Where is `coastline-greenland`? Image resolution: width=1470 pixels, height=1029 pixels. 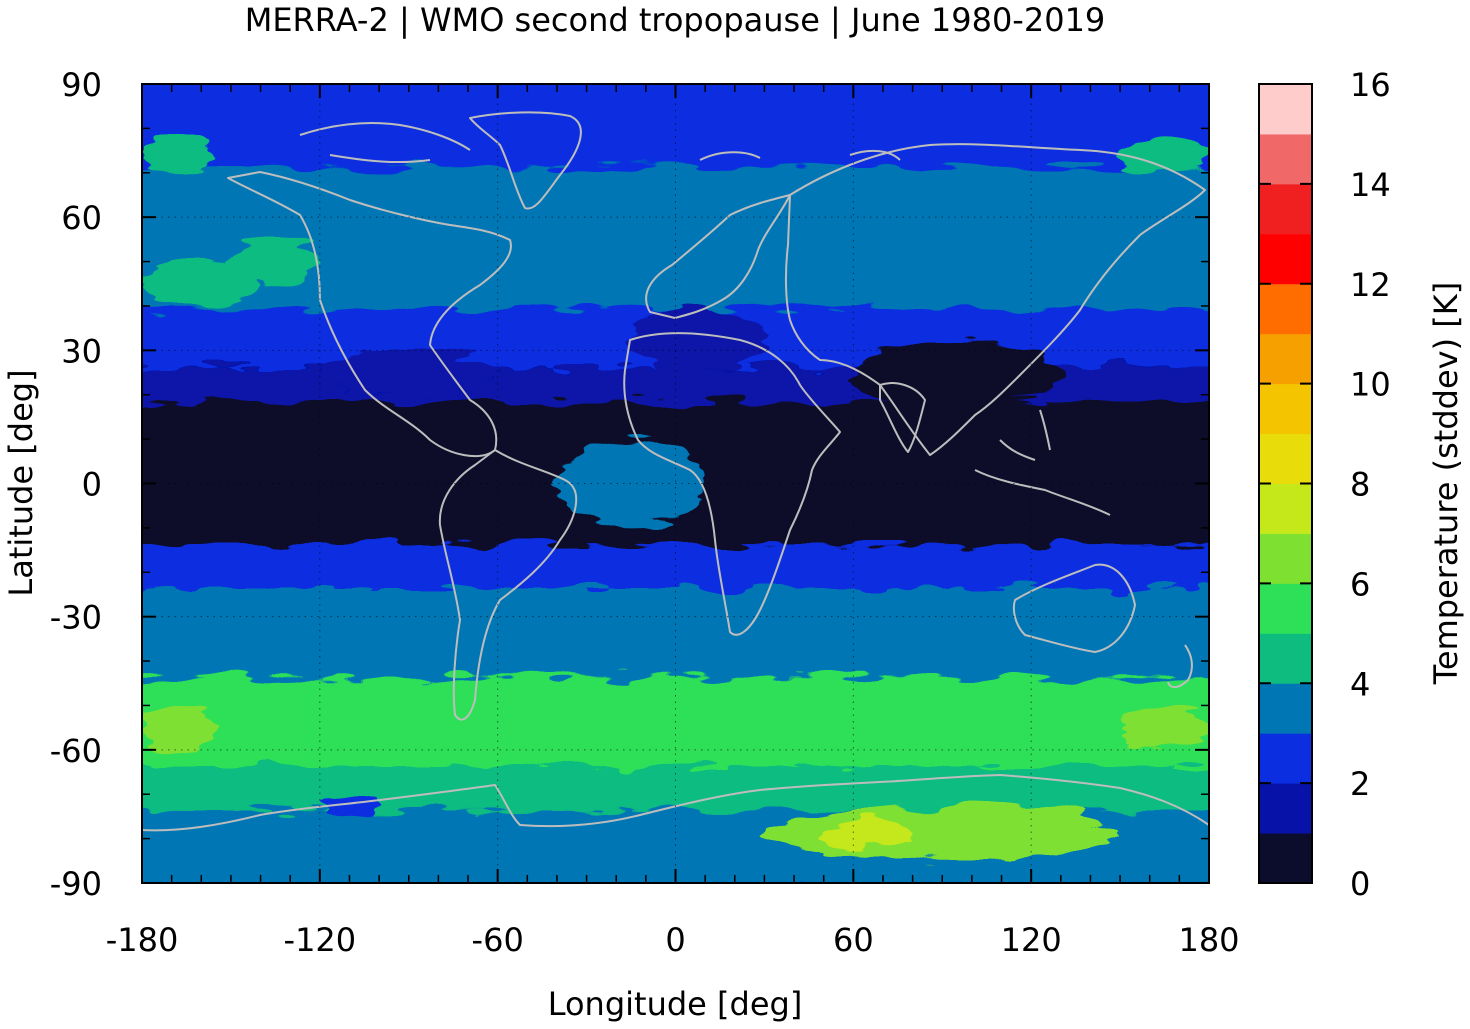 coastline-greenland is located at coordinates (525, 160).